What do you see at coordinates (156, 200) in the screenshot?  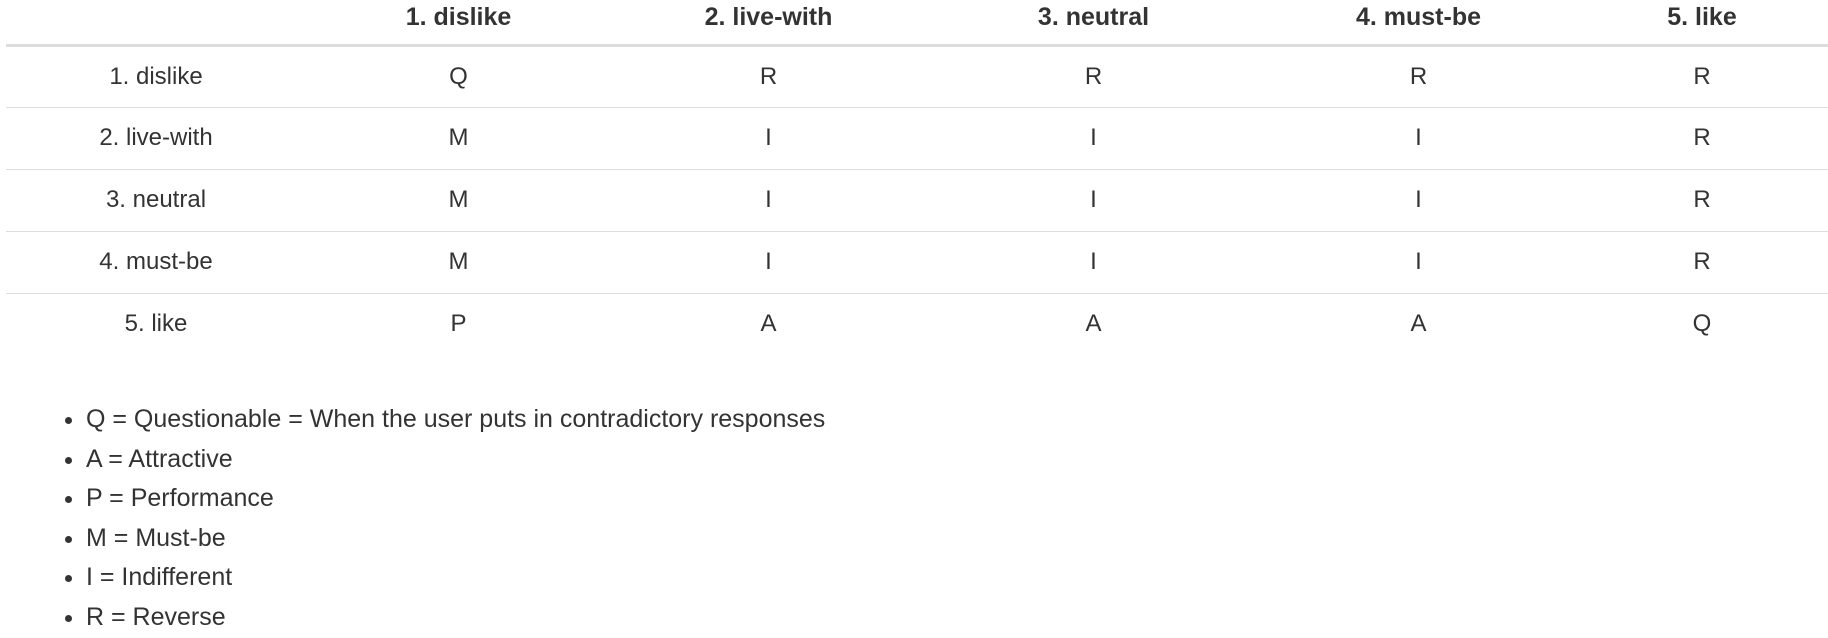 I see `row-header: 3. neutral` at bounding box center [156, 200].